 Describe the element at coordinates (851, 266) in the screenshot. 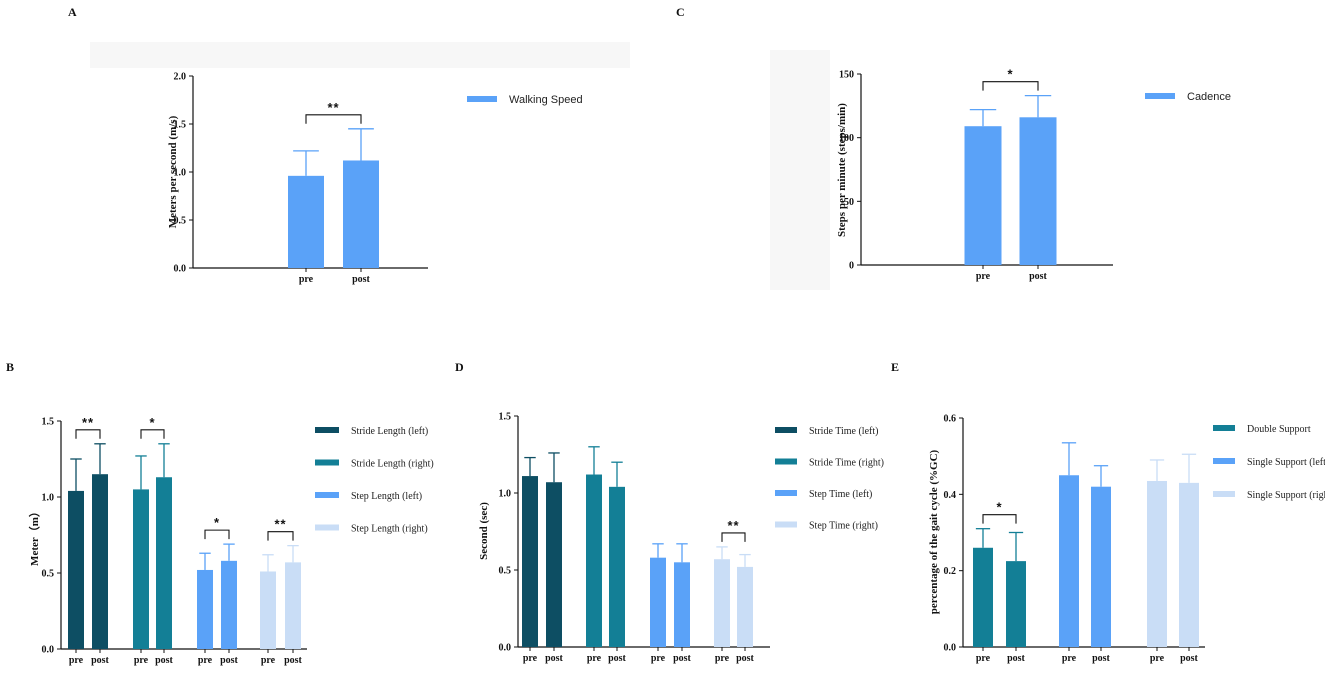

I see `y-tick-label: 0` at that location.